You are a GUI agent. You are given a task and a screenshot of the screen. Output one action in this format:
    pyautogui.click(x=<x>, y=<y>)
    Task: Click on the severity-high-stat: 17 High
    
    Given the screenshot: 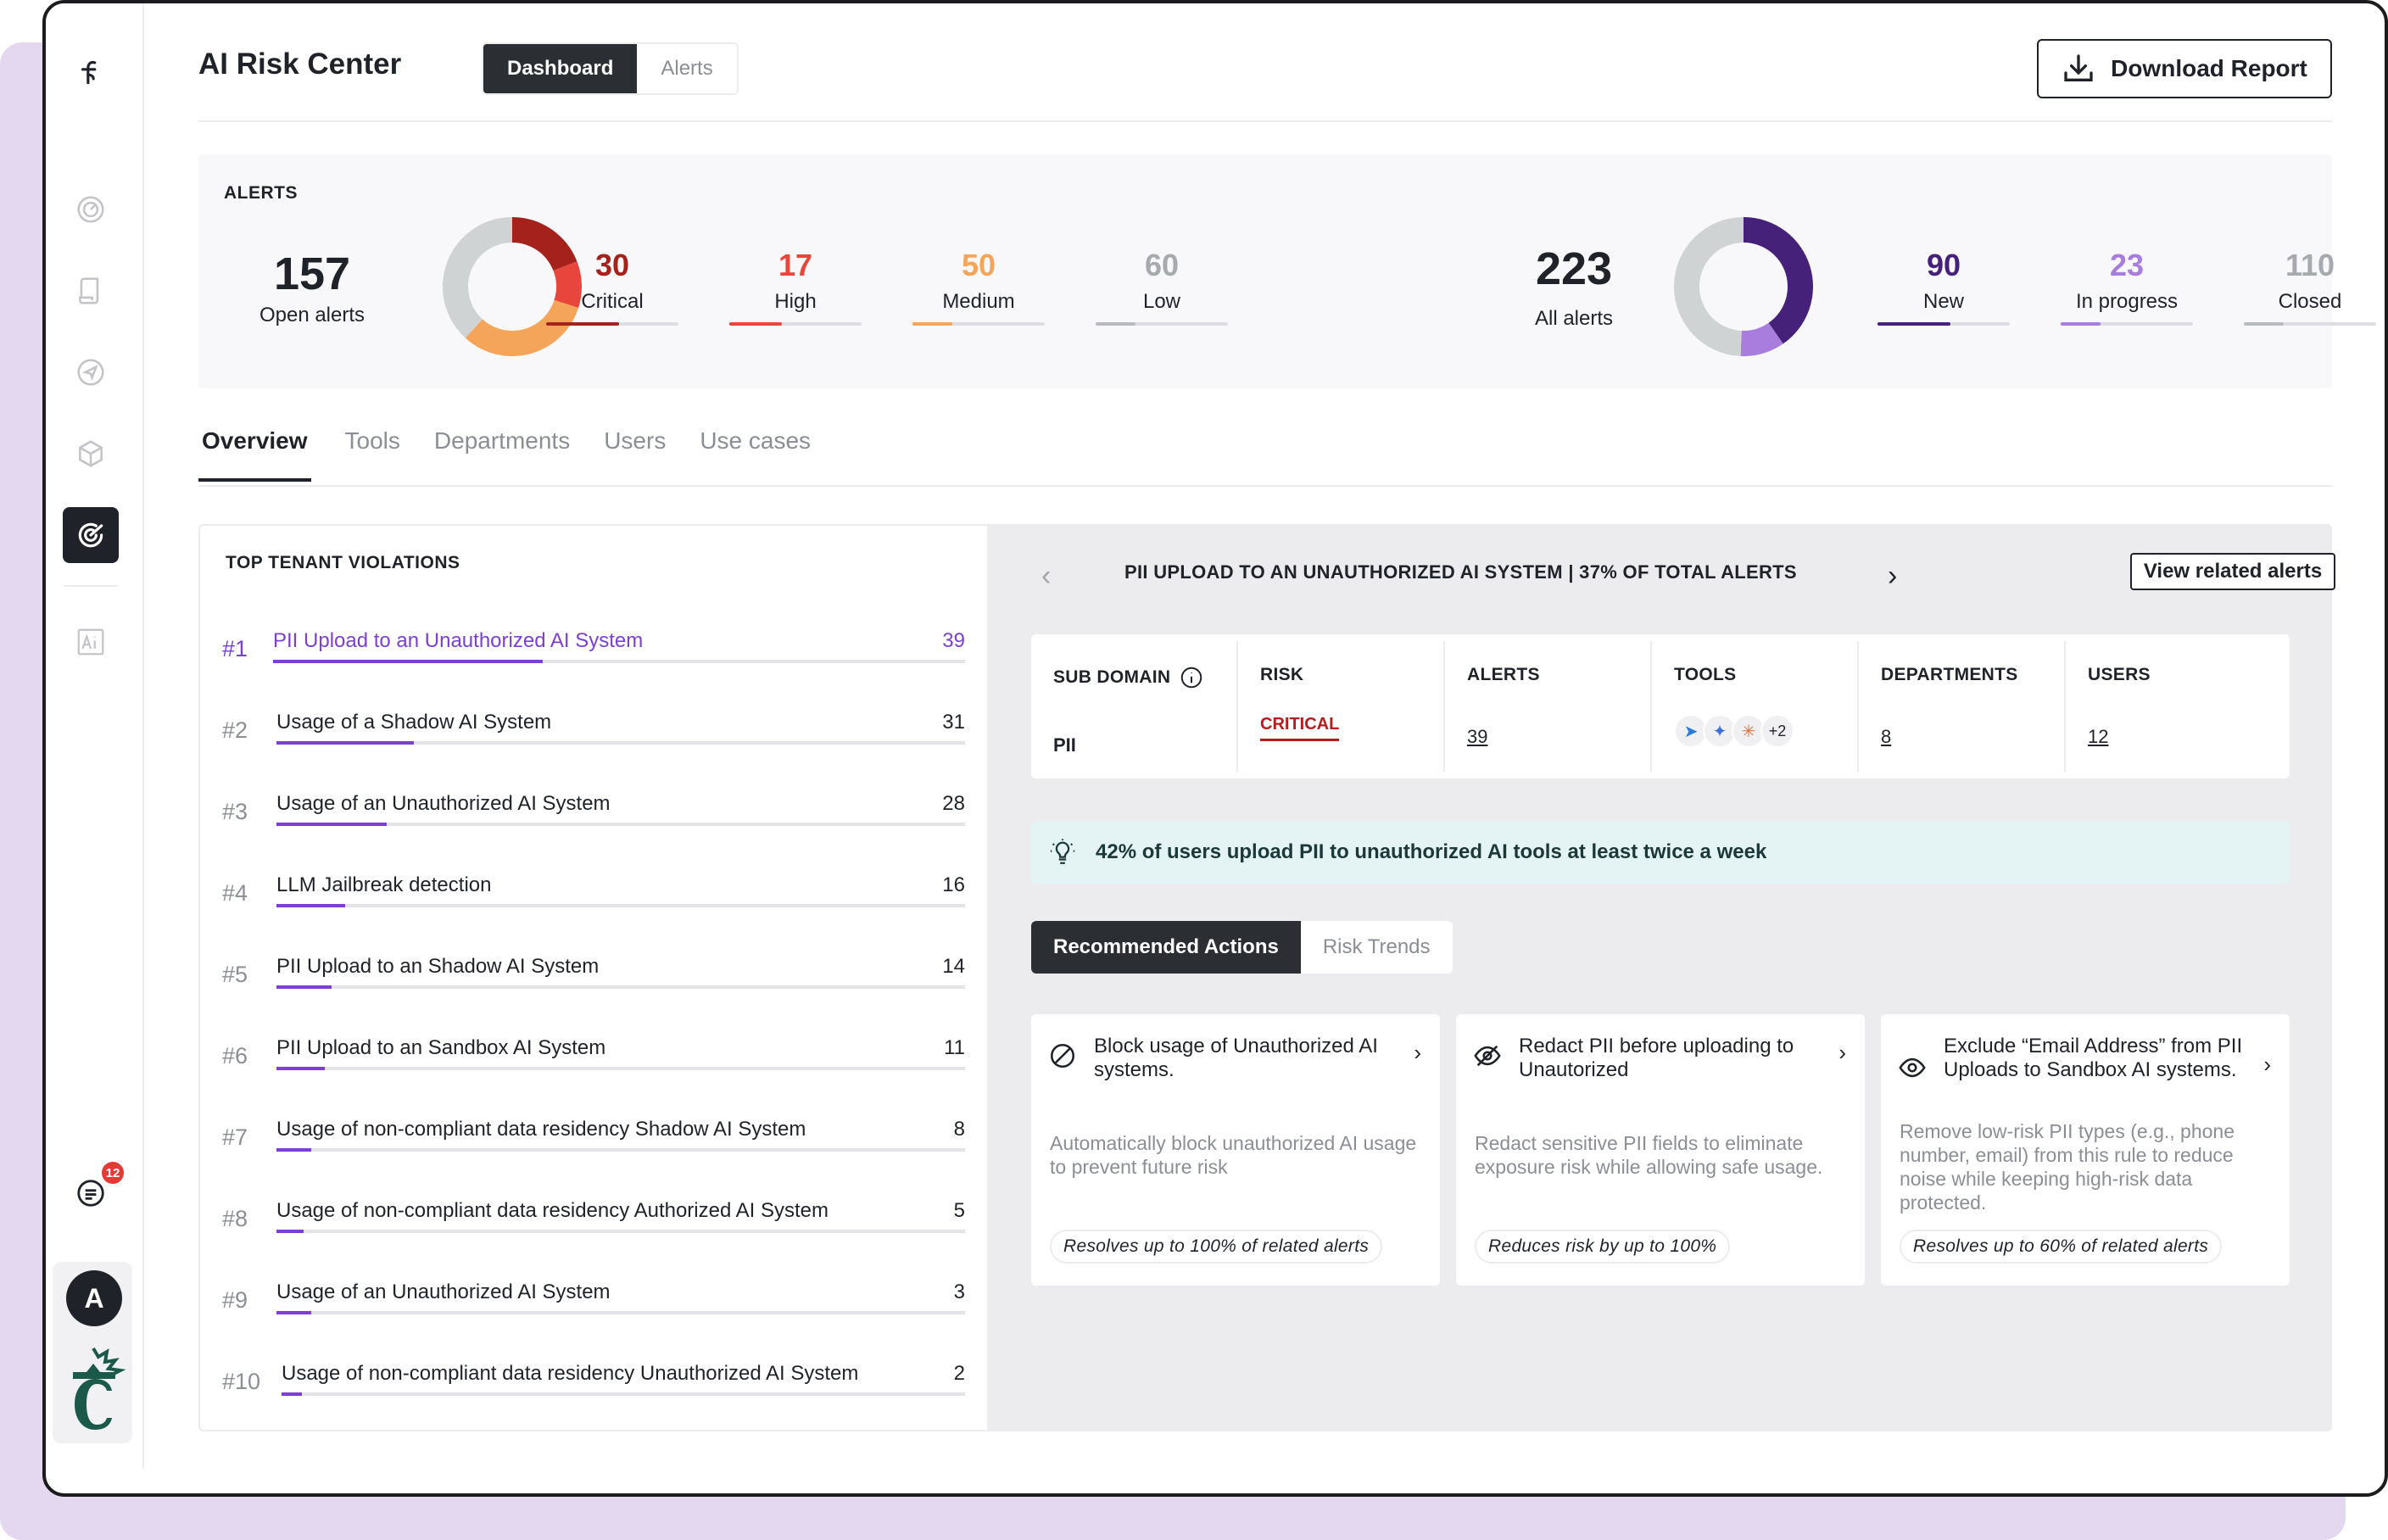 What is the action you would take?
    pyautogui.click(x=795, y=287)
    